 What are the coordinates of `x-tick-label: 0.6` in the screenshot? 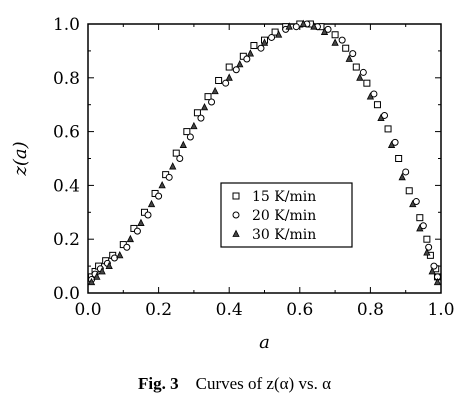 It's located at (299, 310).